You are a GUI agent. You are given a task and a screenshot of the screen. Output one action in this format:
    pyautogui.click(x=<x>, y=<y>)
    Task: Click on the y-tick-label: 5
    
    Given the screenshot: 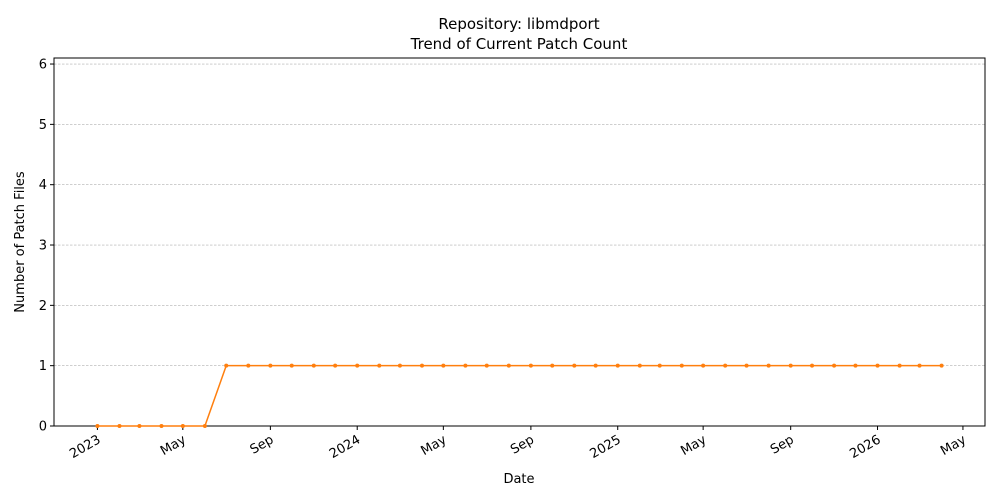 What is the action you would take?
    pyautogui.click(x=43, y=125)
    